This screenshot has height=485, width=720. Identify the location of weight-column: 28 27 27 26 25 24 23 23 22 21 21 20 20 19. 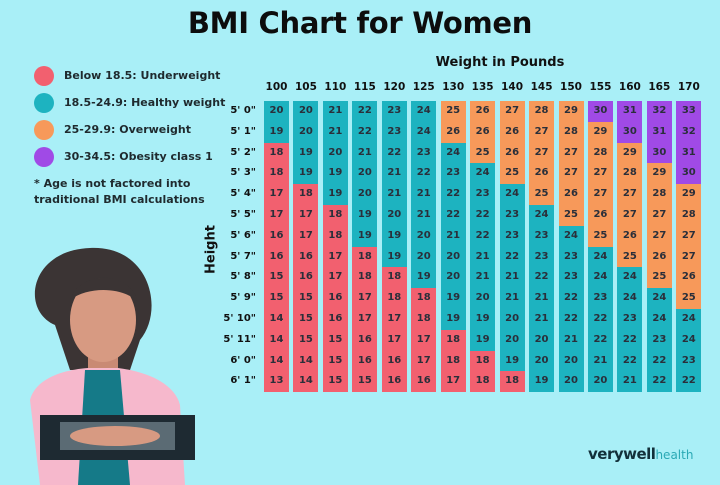
(542, 247).